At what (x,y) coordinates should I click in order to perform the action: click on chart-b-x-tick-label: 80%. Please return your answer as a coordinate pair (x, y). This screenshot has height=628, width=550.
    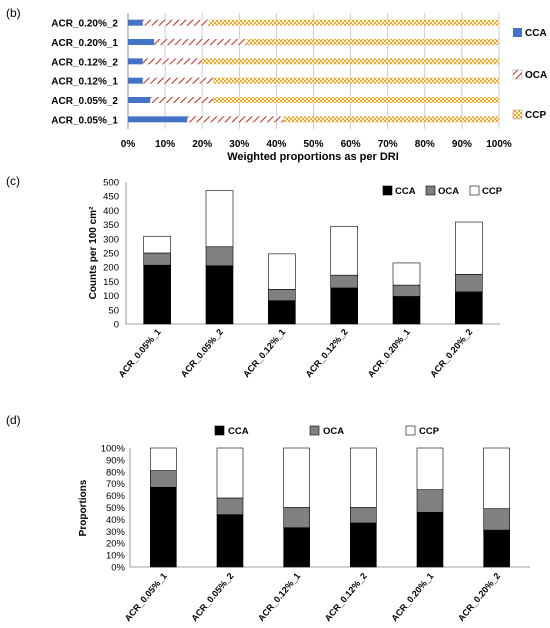
    Looking at the image, I should click on (425, 144).